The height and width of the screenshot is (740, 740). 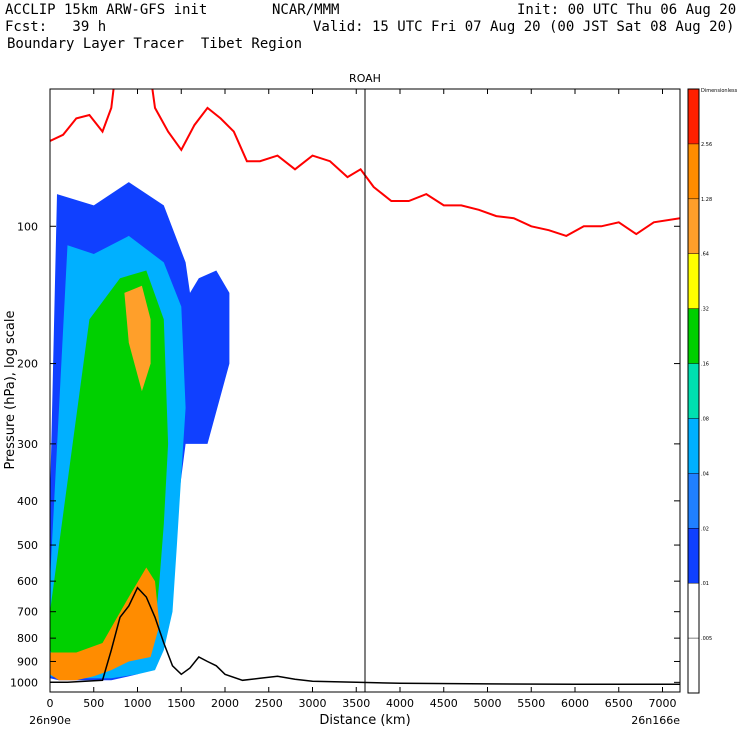 What do you see at coordinates (27, 226) in the screenshot?
I see `y-tick-label: 100` at bounding box center [27, 226].